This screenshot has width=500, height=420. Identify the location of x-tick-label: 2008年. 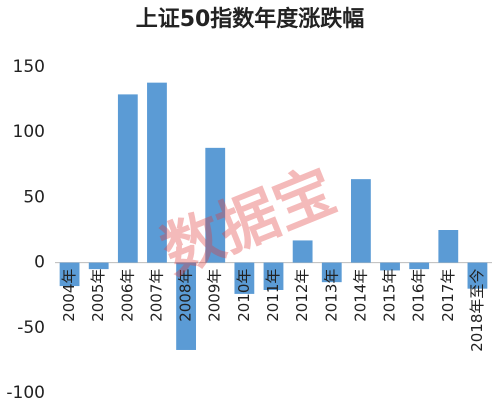
(186, 295).